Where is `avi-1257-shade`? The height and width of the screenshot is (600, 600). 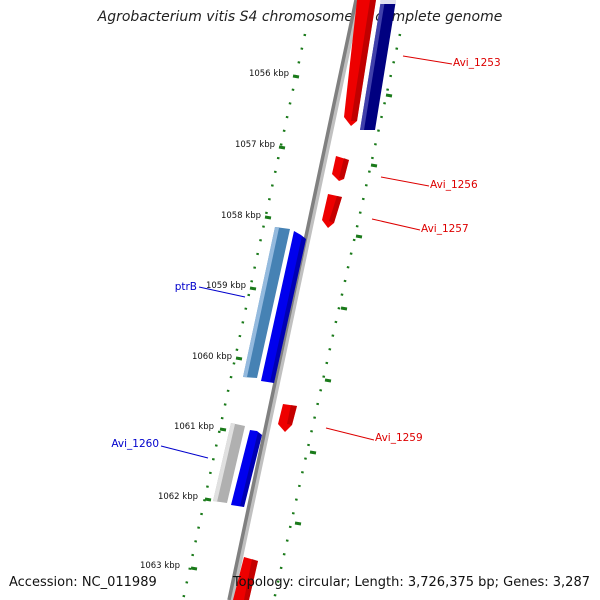
avi-1257-shade is located at coordinates (335, 209).